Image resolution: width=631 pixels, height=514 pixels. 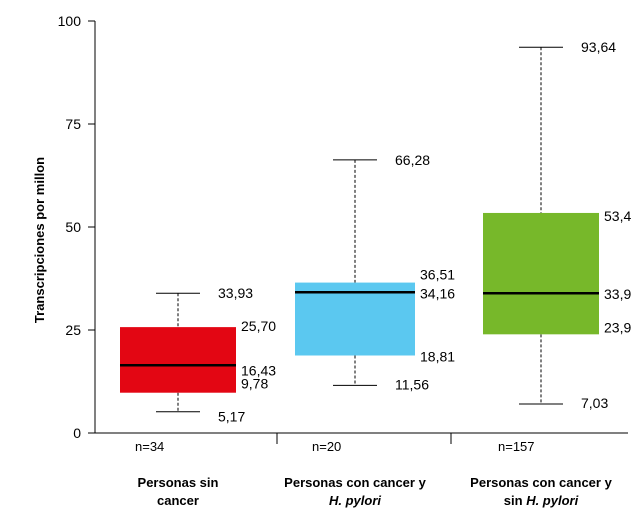 What do you see at coordinates (231, 417) in the screenshot?
I see `value-label-min: 5,17` at bounding box center [231, 417].